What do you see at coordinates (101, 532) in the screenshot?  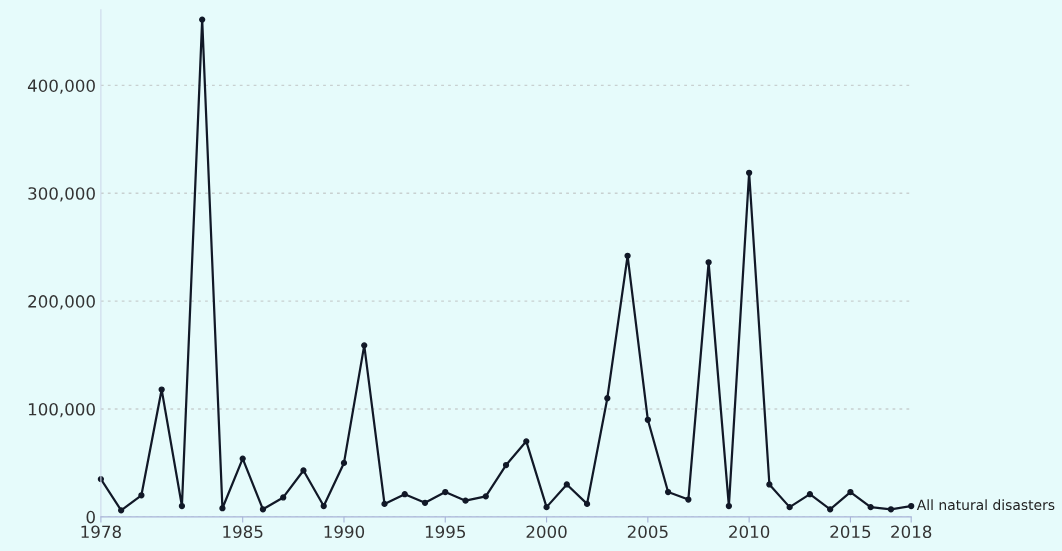 I see `x-tick-label: 1978` at bounding box center [101, 532].